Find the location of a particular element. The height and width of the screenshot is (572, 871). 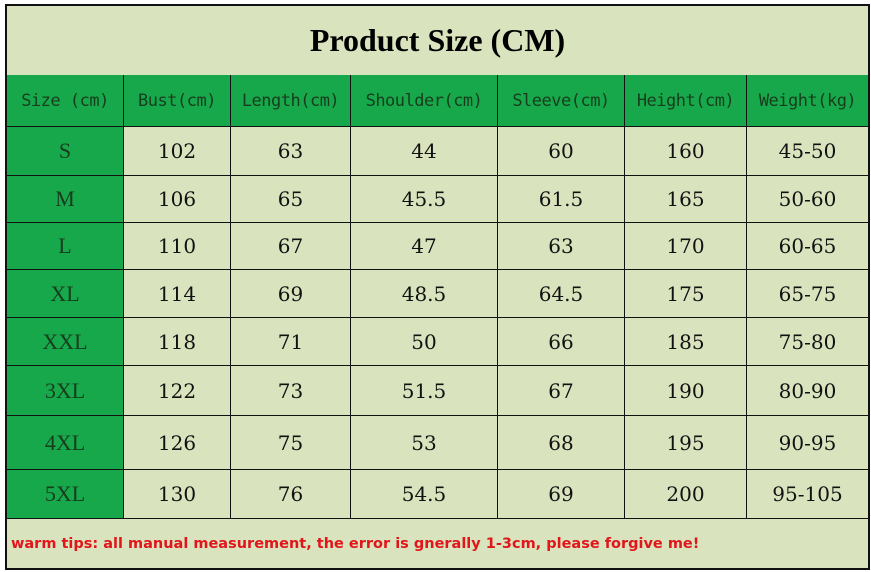

table-row: 3XL 122 73 51.5 67 190 80-90 is located at coordinates (437, 391).